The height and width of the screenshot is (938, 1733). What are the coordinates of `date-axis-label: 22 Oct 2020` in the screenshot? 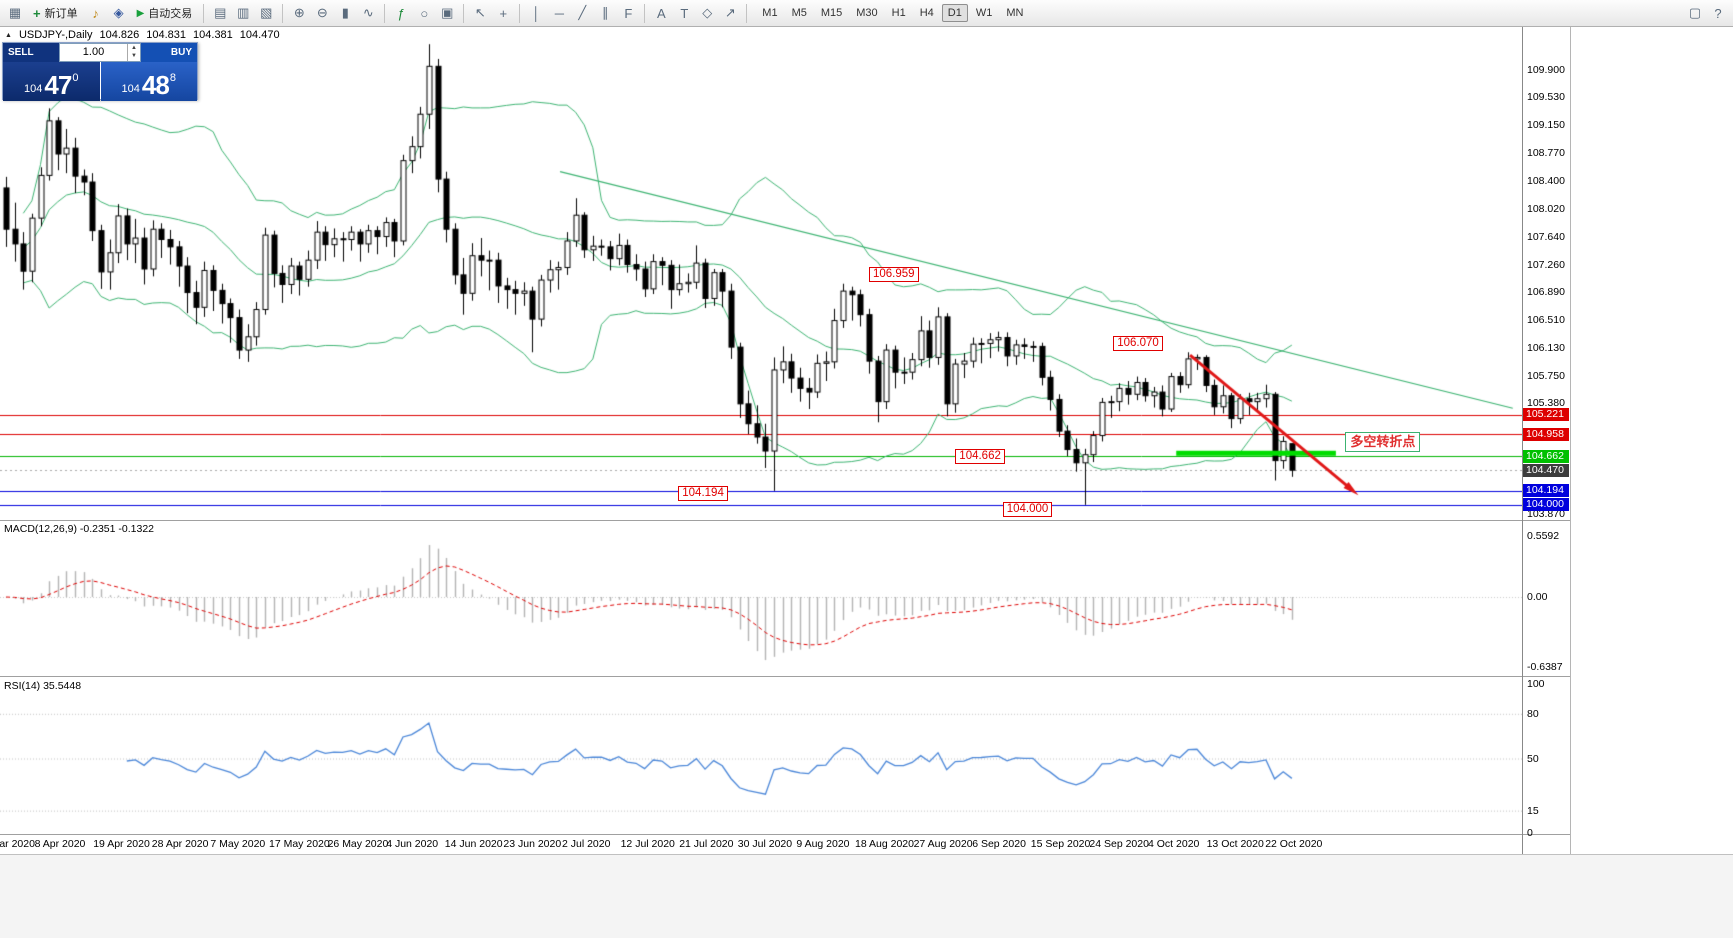 It's located at (1294, 844).